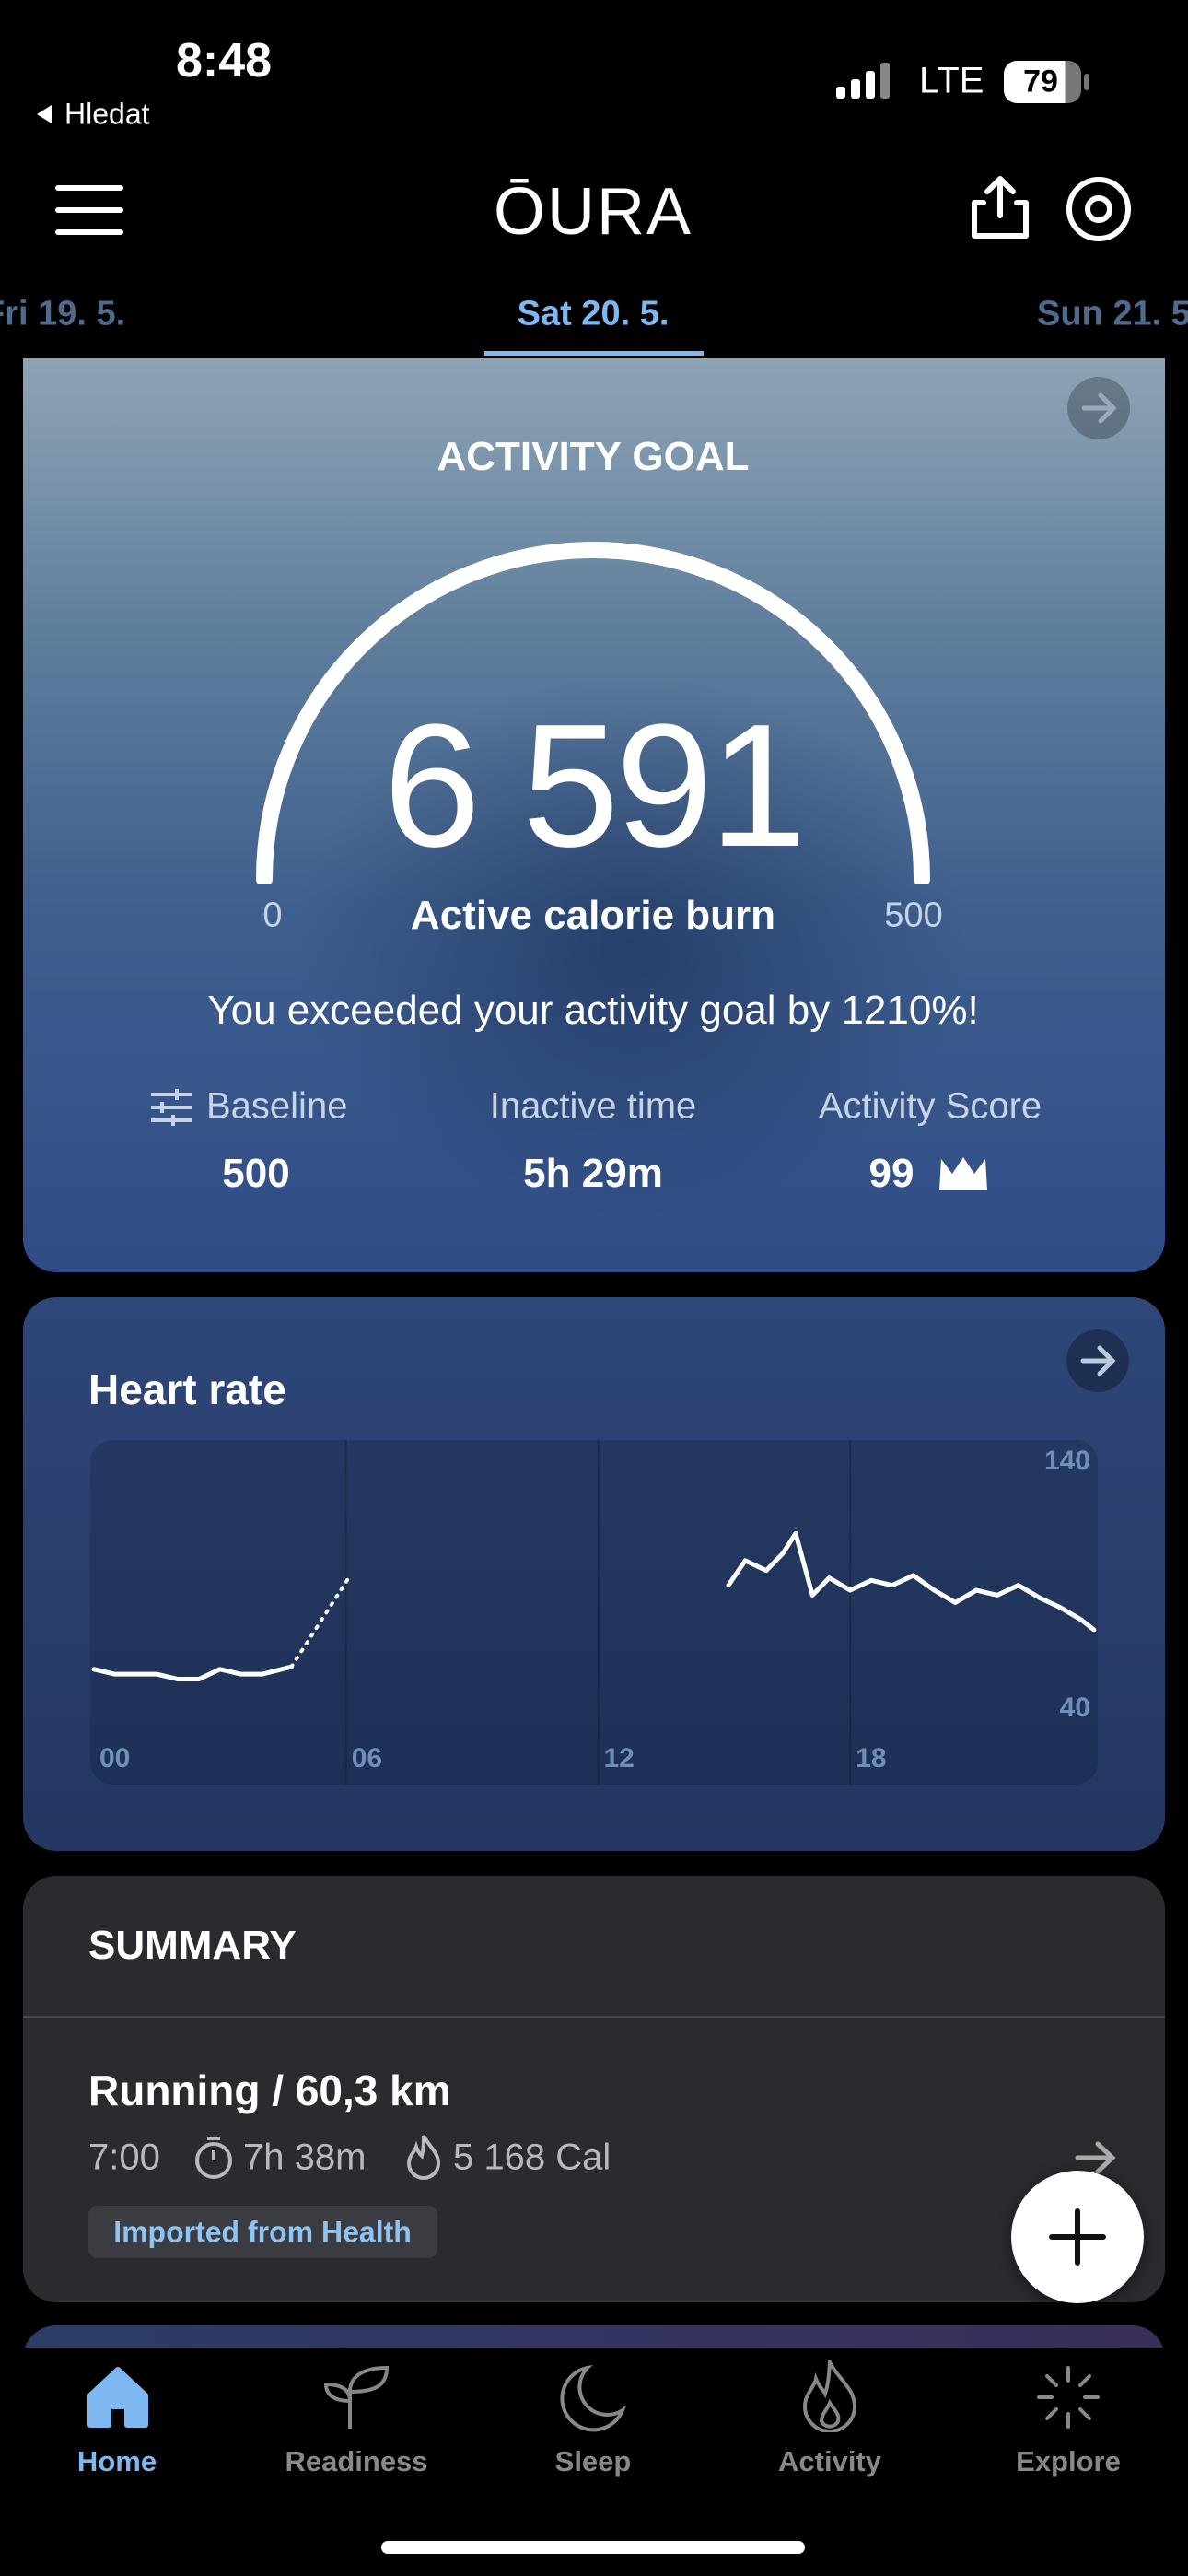  I want to click on card-title: ACTIVITY GOAL, so click(593, 456).